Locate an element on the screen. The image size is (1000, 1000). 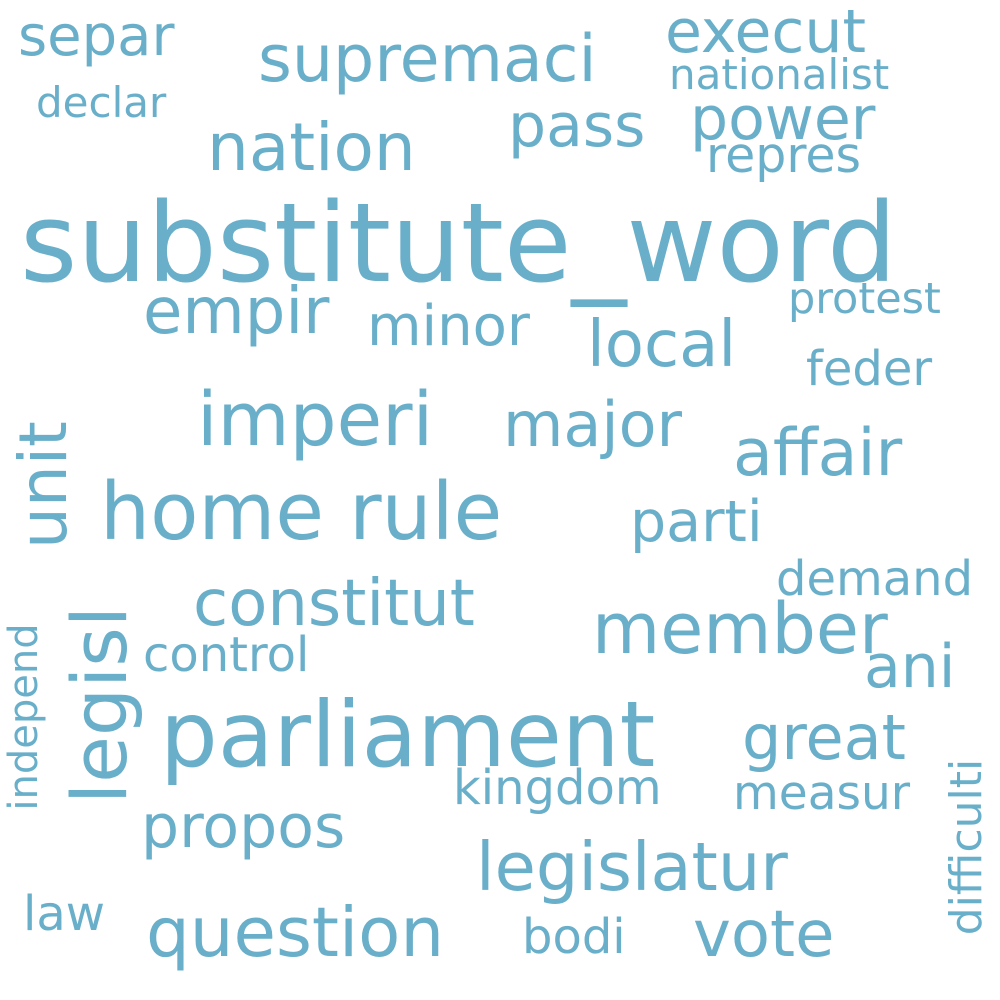
cloud-word-execut: execut is located at coordinates (765, 33).